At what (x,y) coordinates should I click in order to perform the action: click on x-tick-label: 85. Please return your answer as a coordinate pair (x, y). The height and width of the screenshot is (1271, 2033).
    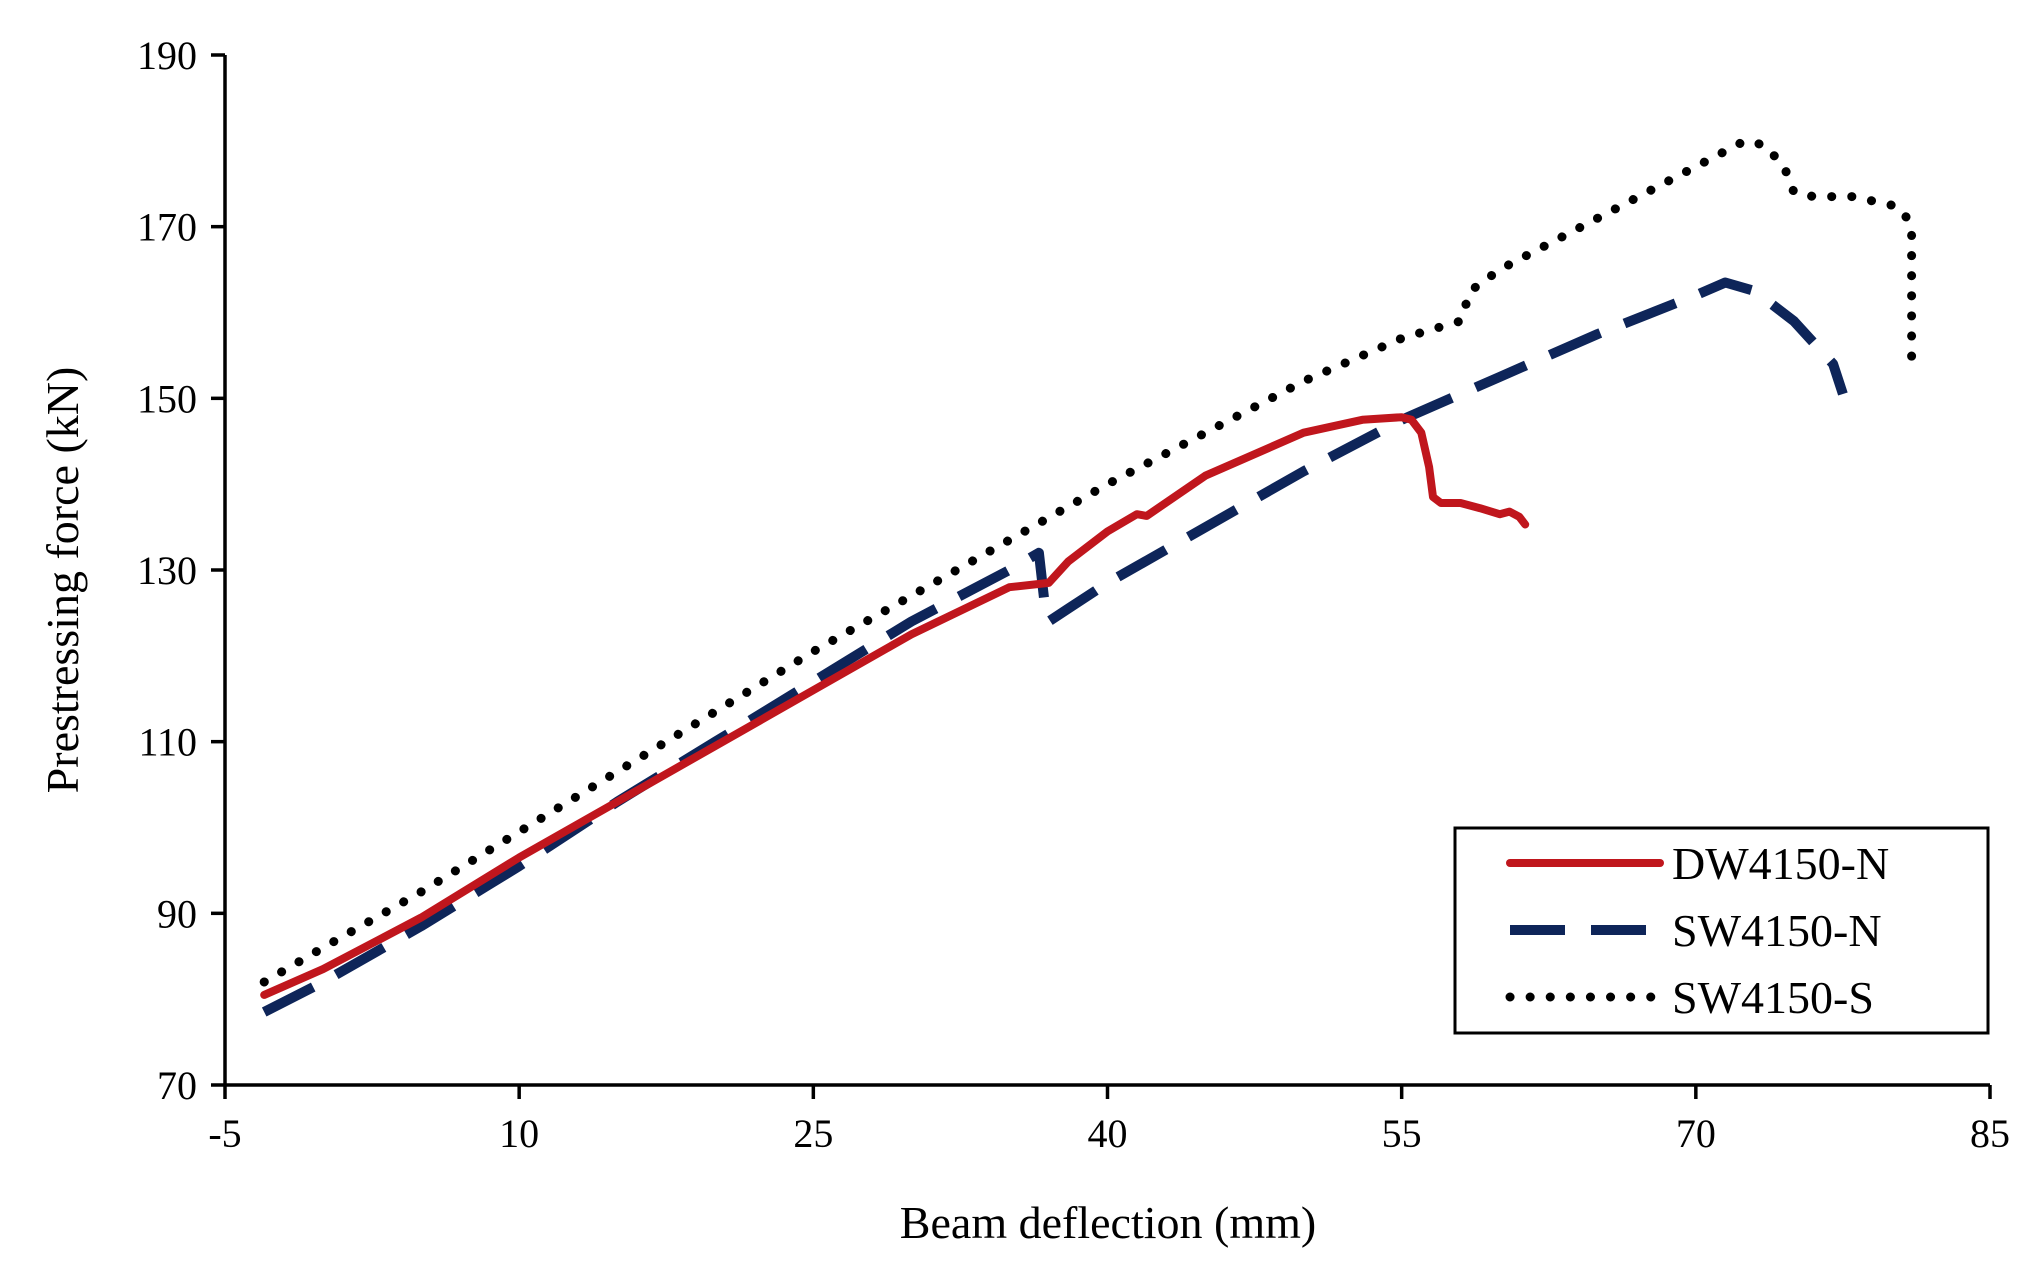
    Looking at the image, I should click on (1990, 1133).